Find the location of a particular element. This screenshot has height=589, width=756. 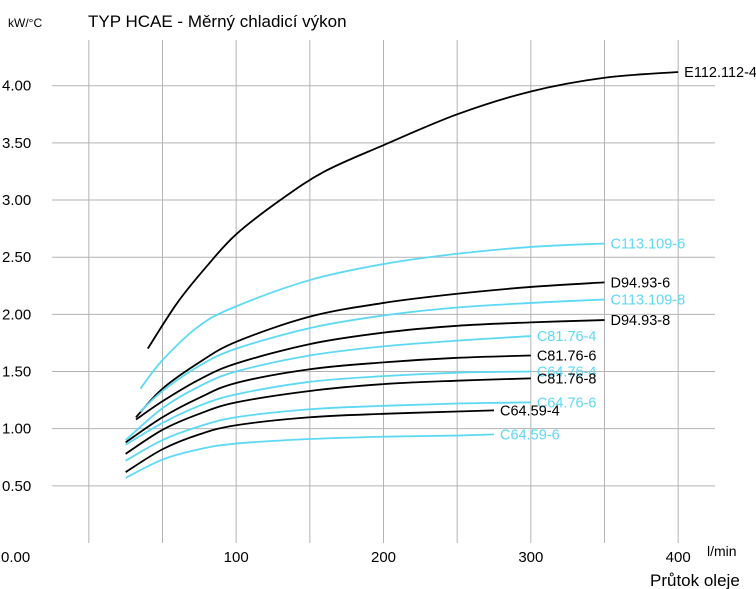

series-label: C81.76-4 is located at coordinates (567, 337).